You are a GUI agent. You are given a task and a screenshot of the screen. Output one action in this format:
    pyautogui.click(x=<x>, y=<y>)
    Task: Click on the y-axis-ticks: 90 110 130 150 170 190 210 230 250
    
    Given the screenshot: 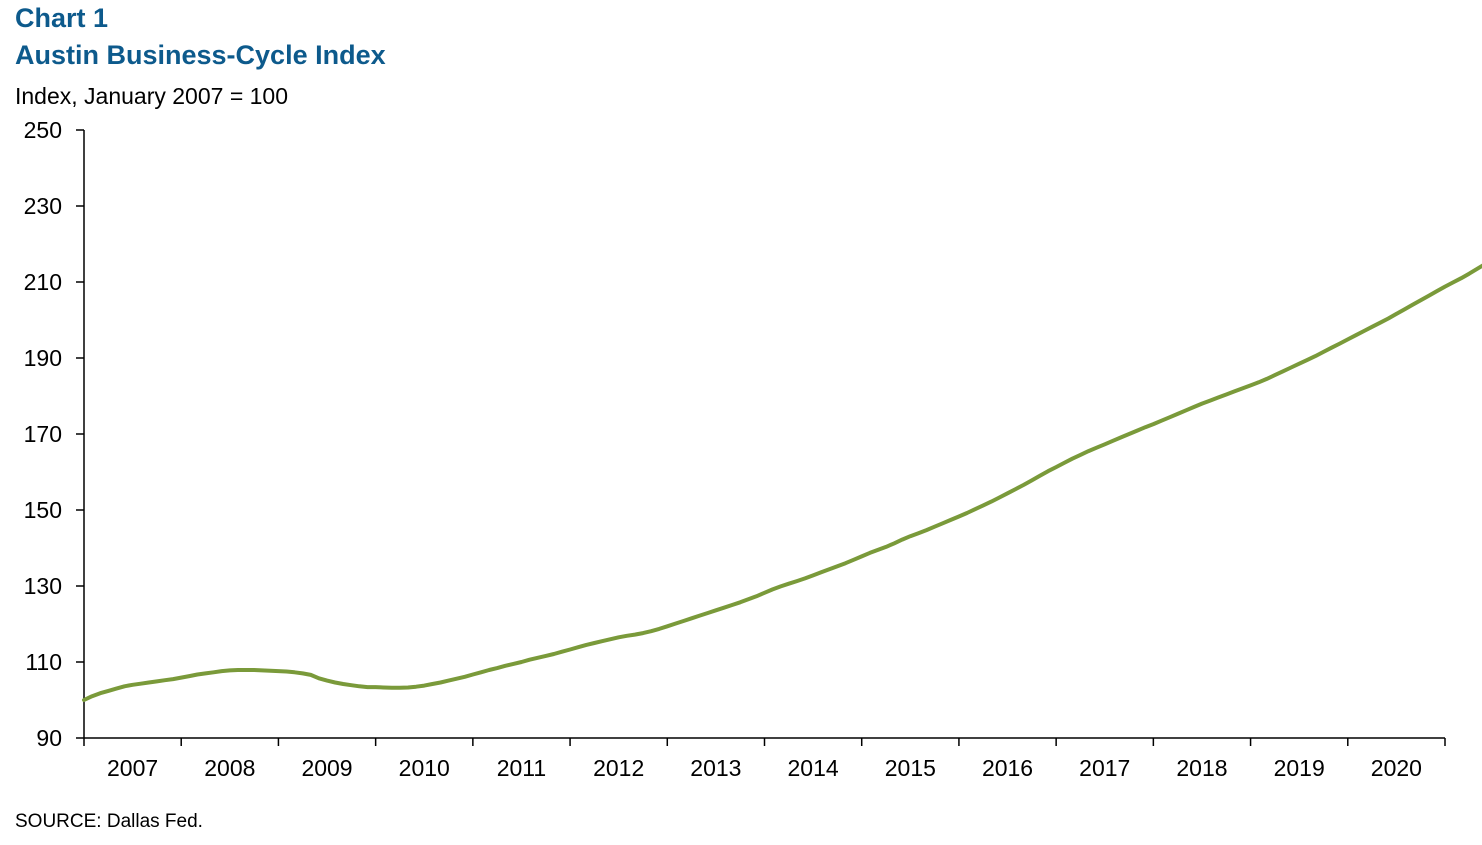 What is the action you would take?
    pyautogui.click(x=54, y=434)
    